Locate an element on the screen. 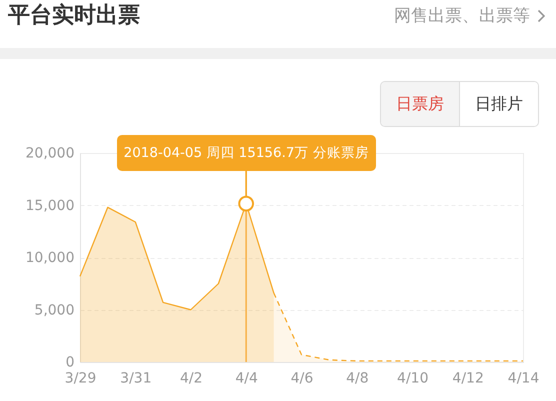  x-tick-label: 4/6 is located at coordinates (302, 378).